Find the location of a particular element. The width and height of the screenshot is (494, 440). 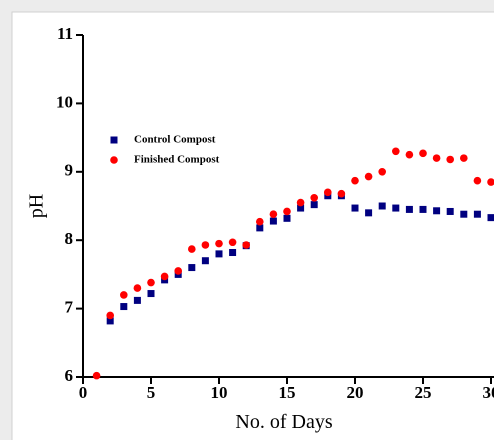

y-tick-label: 11 is located at coordinates (65, 33).